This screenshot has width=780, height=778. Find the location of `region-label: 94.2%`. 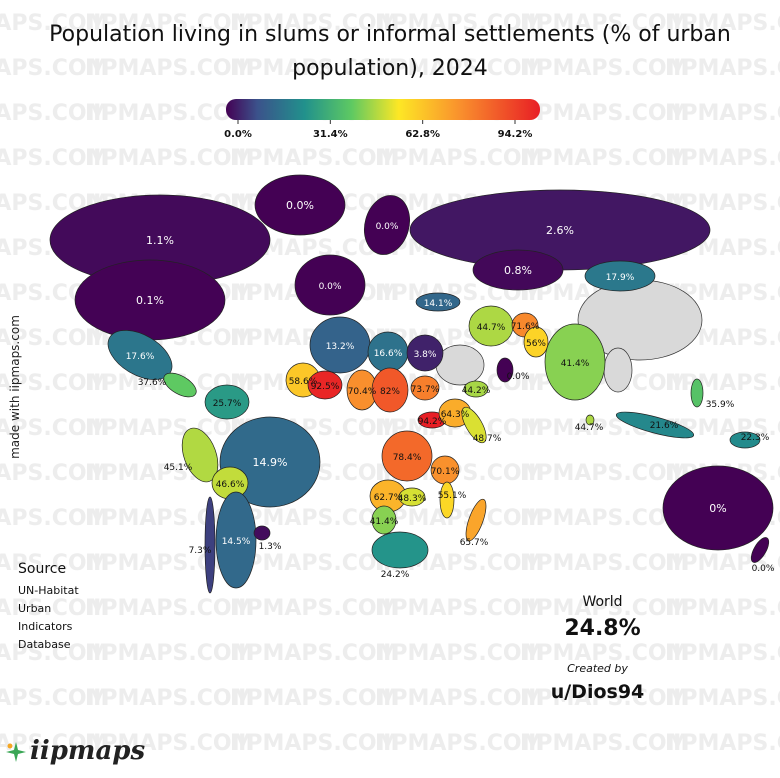

region-label: 94.2% is located at coordinates (432, 422).